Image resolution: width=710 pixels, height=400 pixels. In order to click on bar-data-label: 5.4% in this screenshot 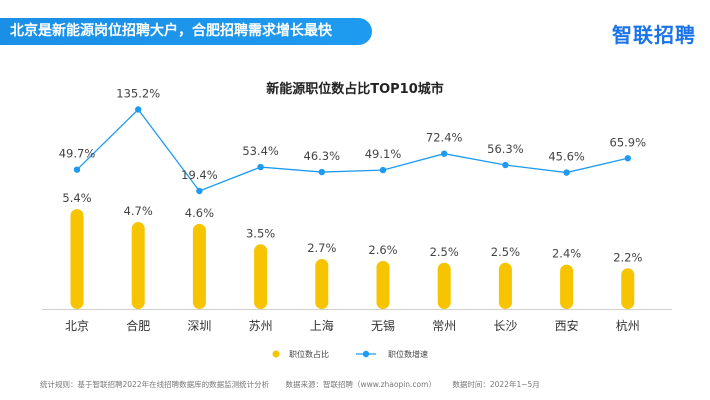, I will do `click(76, 198)`.